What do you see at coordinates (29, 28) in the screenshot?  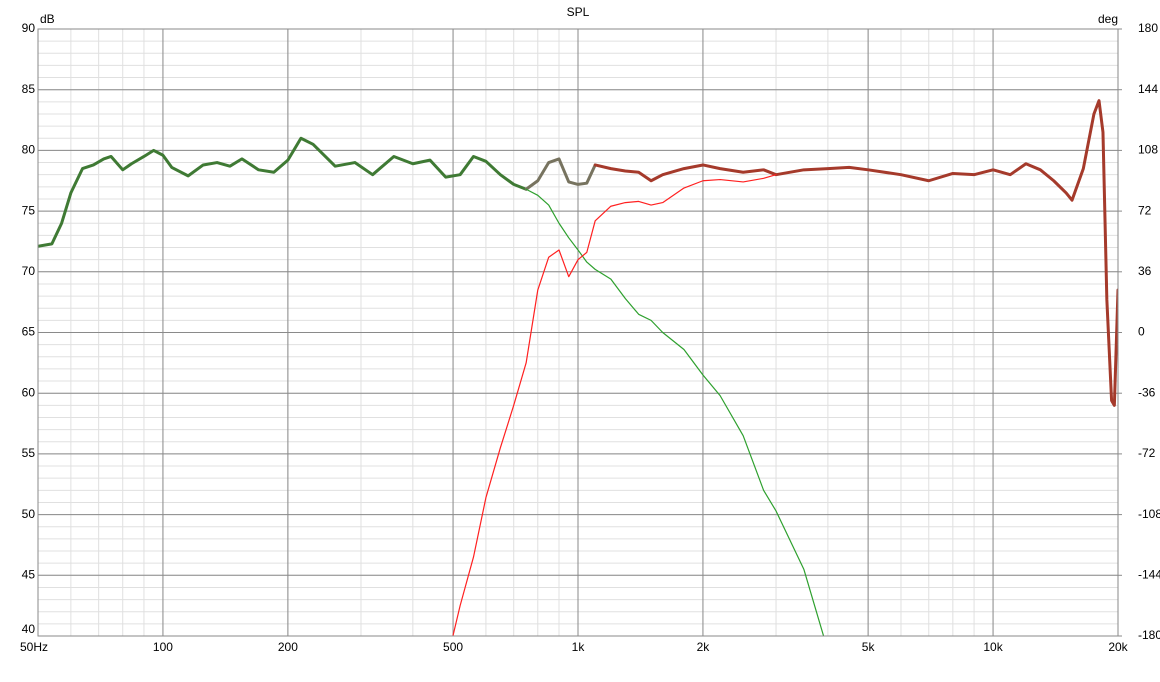 I see `y-tick-label: 90` at bounding box center [29, 28].